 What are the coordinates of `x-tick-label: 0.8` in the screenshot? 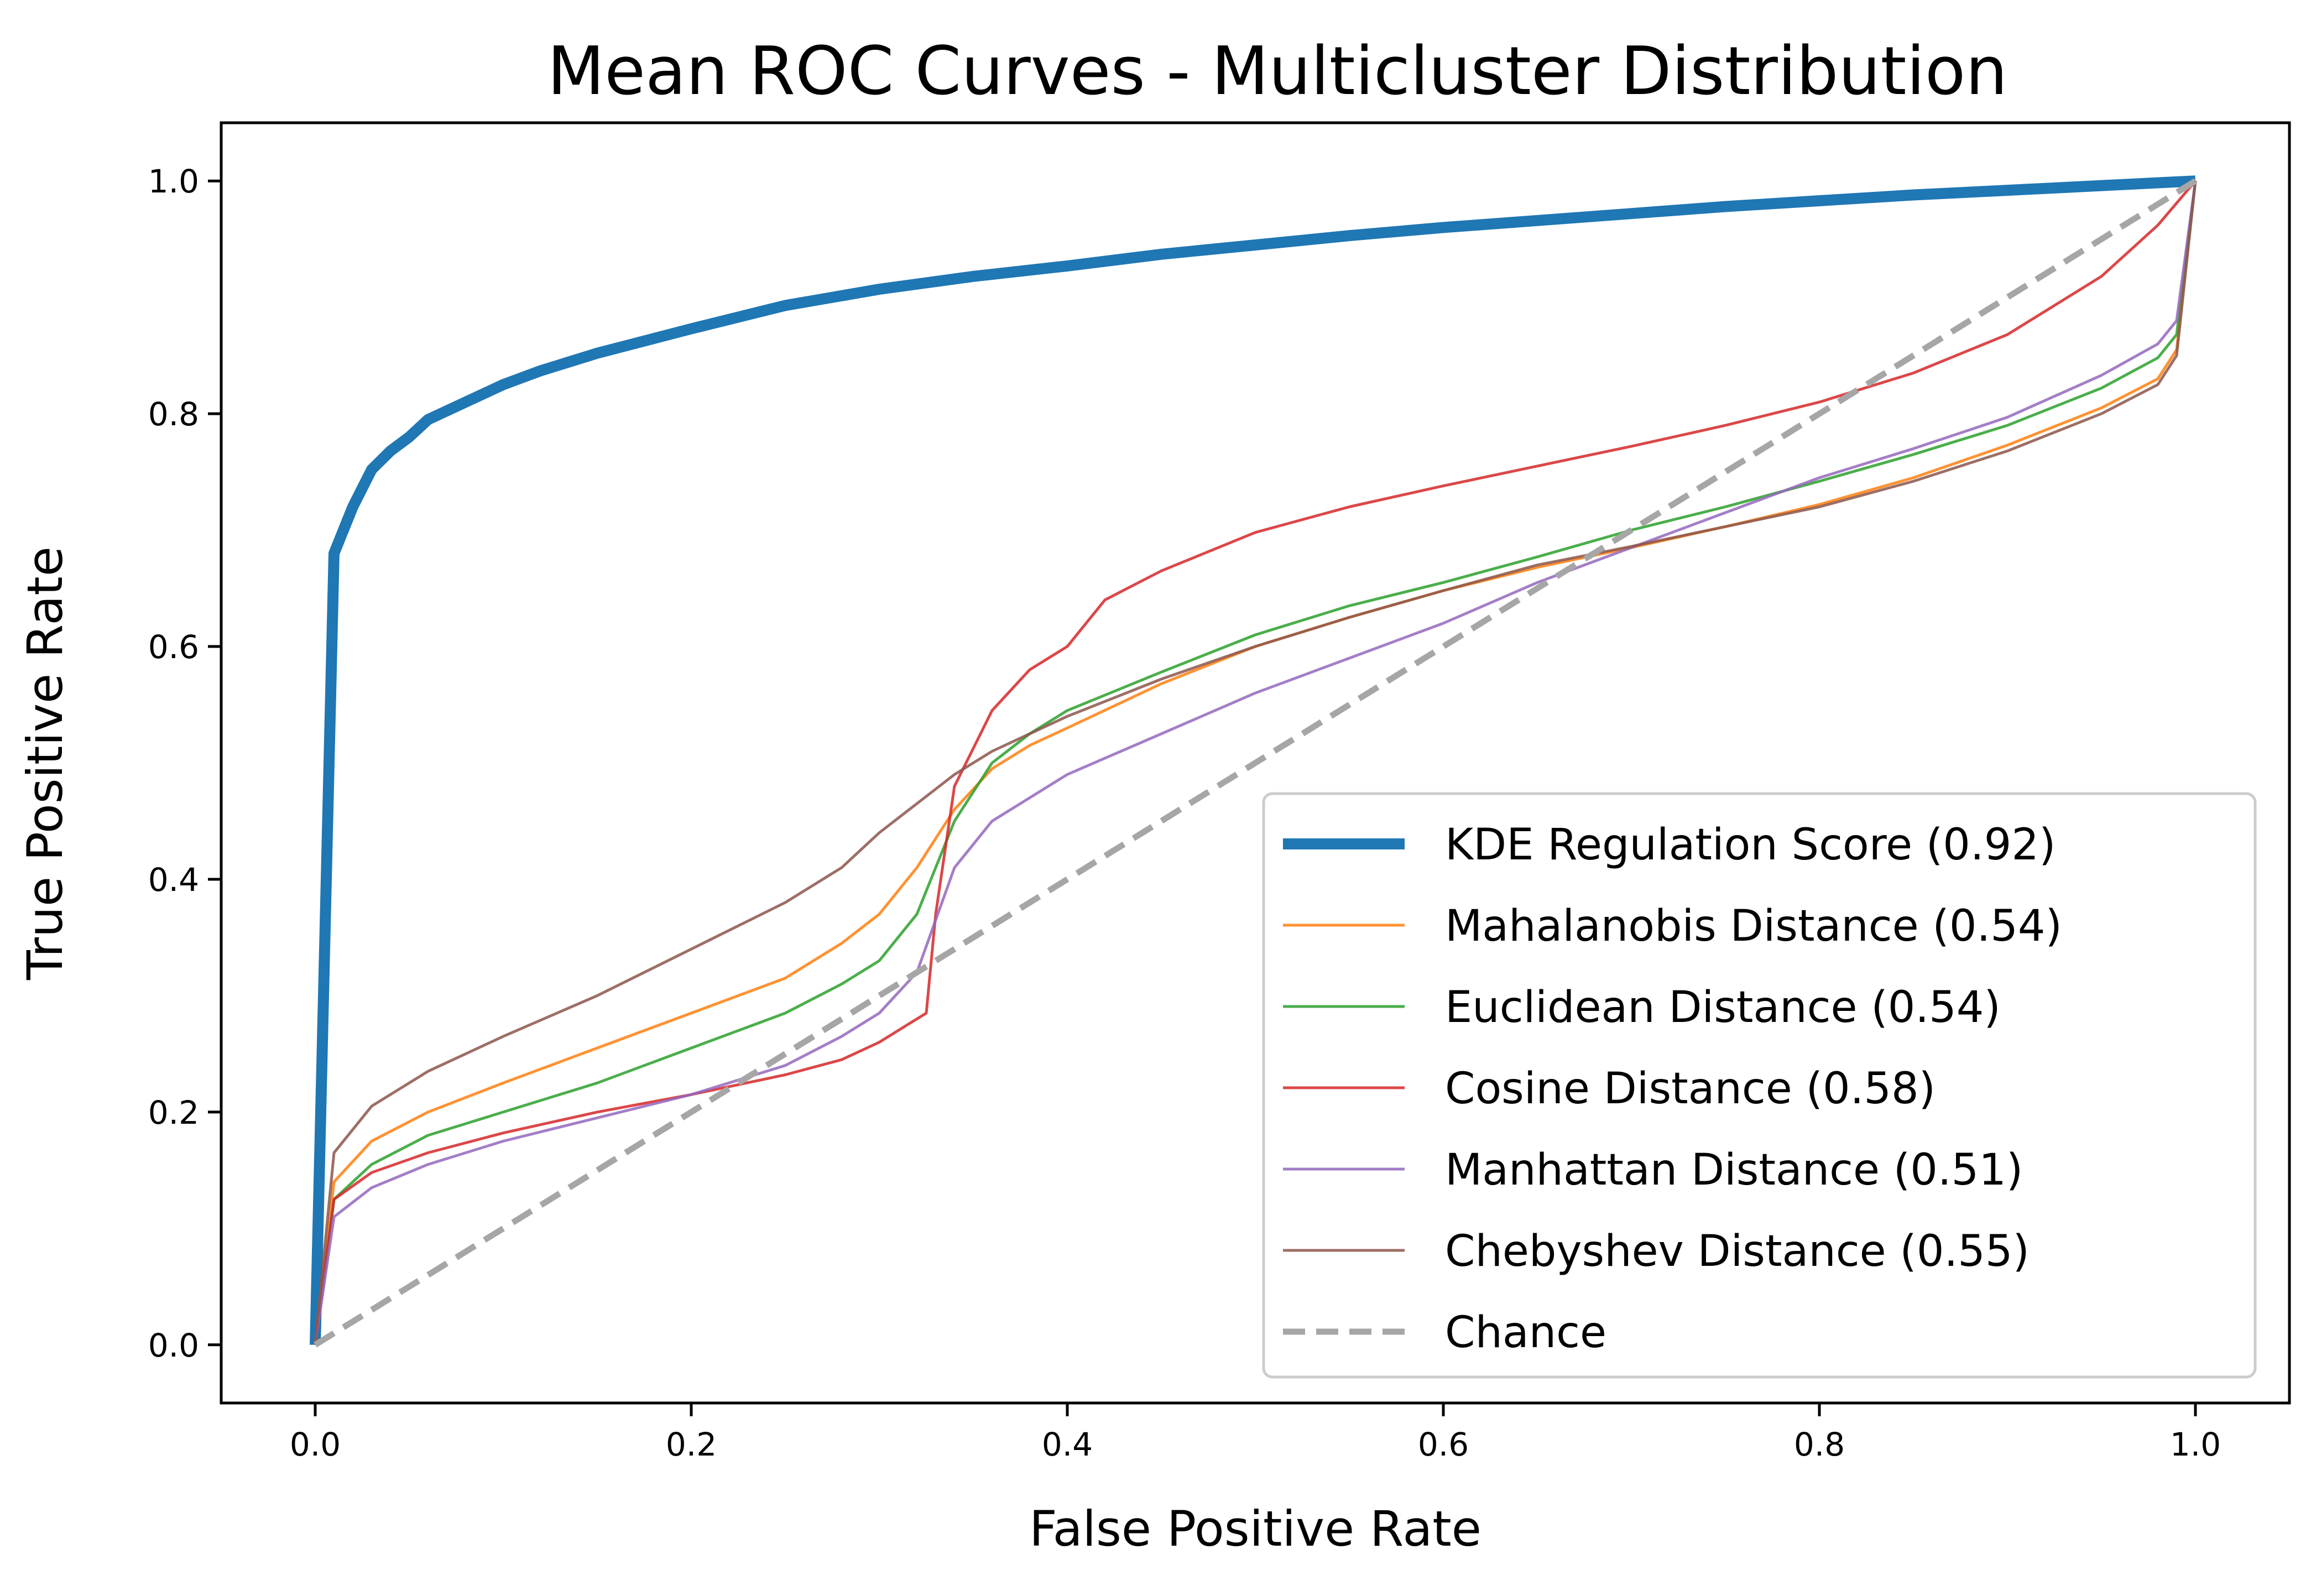 It's located at (1819, 1445).